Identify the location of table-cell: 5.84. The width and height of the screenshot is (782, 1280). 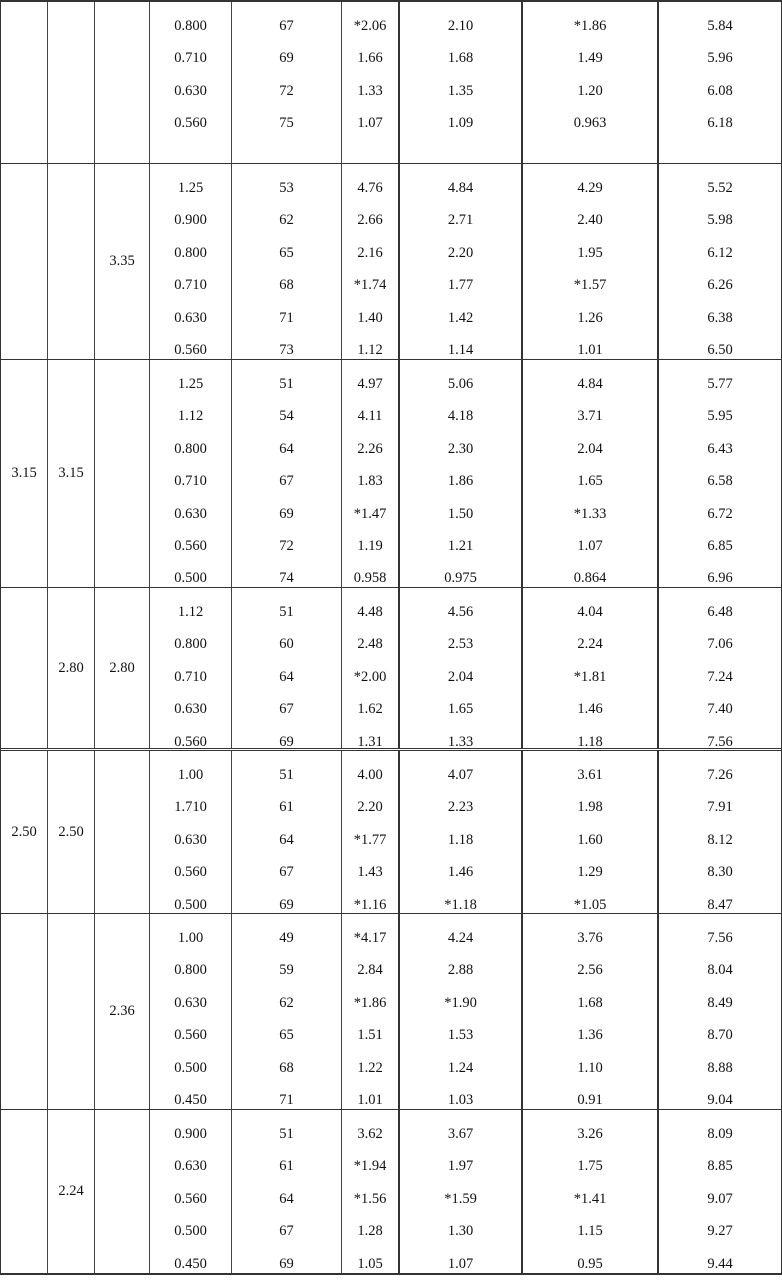
(720, 26).